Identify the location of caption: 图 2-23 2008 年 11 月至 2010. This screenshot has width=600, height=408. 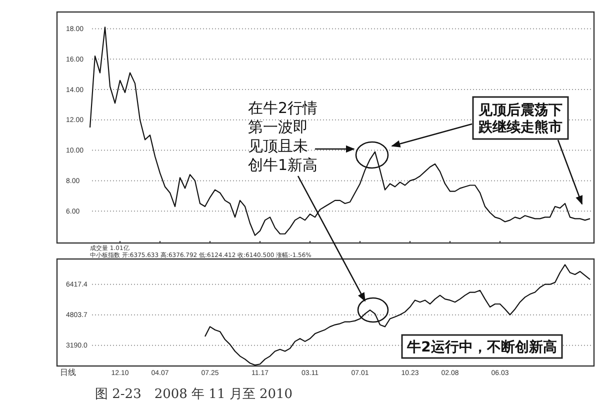
(194, 394).